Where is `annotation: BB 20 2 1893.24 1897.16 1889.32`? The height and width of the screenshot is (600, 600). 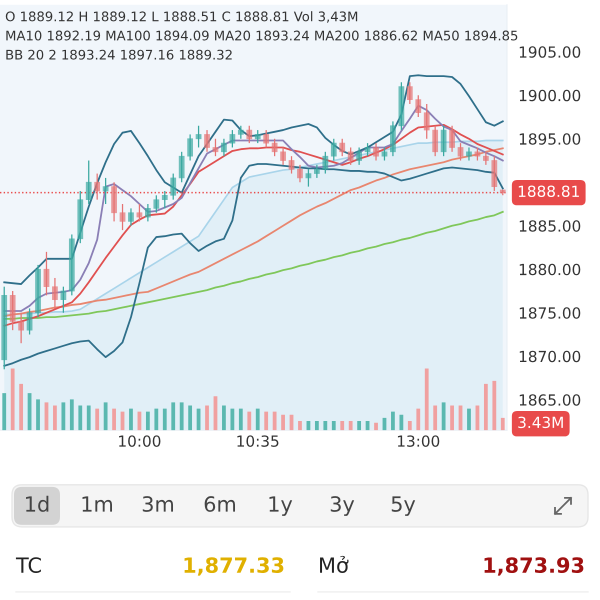 annotation: BB 20 2 1893.24 1897.16 1889.32 is located at coordinates (119, 55).